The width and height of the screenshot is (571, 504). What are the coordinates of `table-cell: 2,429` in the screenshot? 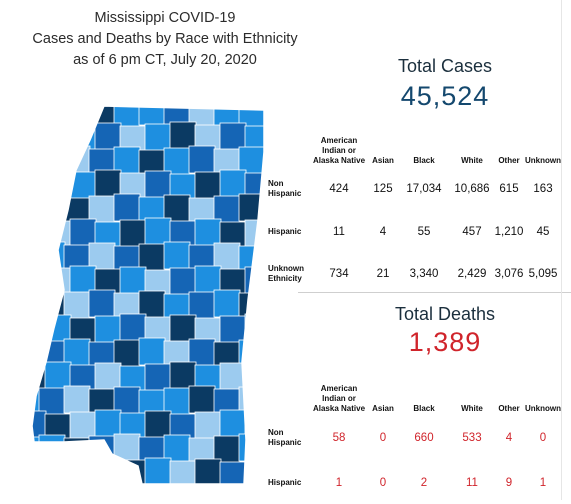 It's located at (472, 274).